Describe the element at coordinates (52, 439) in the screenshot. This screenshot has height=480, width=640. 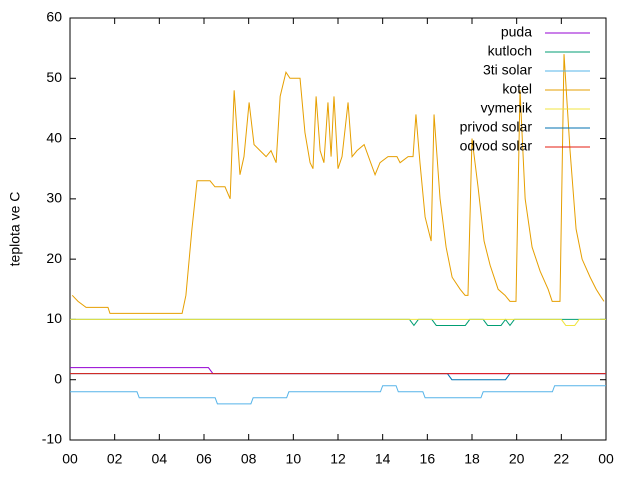
I see `y-tick-label: -10` at that location.